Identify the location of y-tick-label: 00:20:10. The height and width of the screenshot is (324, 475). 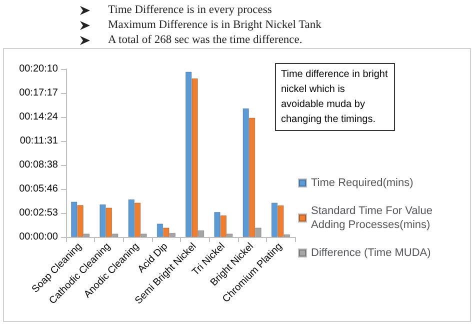
(38, 69).